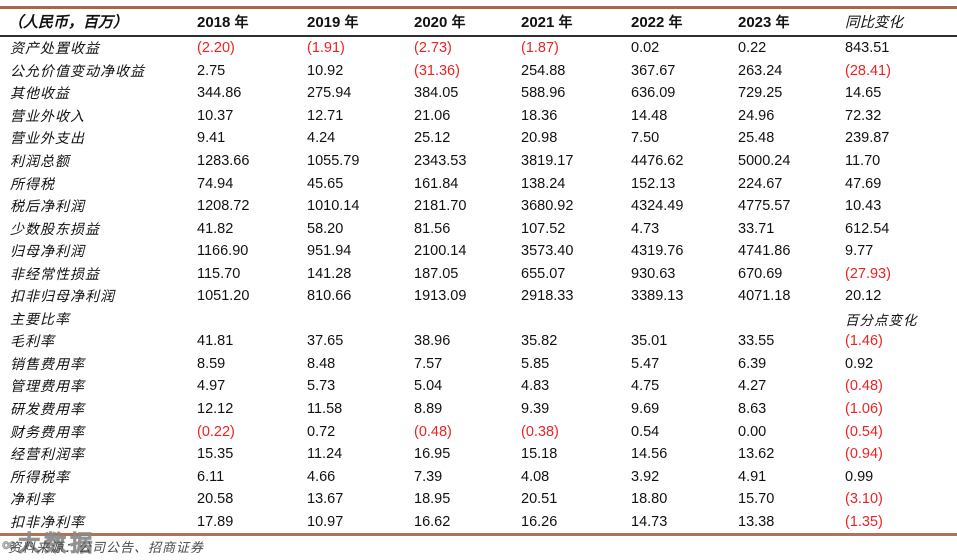 The image size is (957, 560). Describe the element at coordinates (867, 138) in the screenshot. I see `cell-change: 239.87` at that location.